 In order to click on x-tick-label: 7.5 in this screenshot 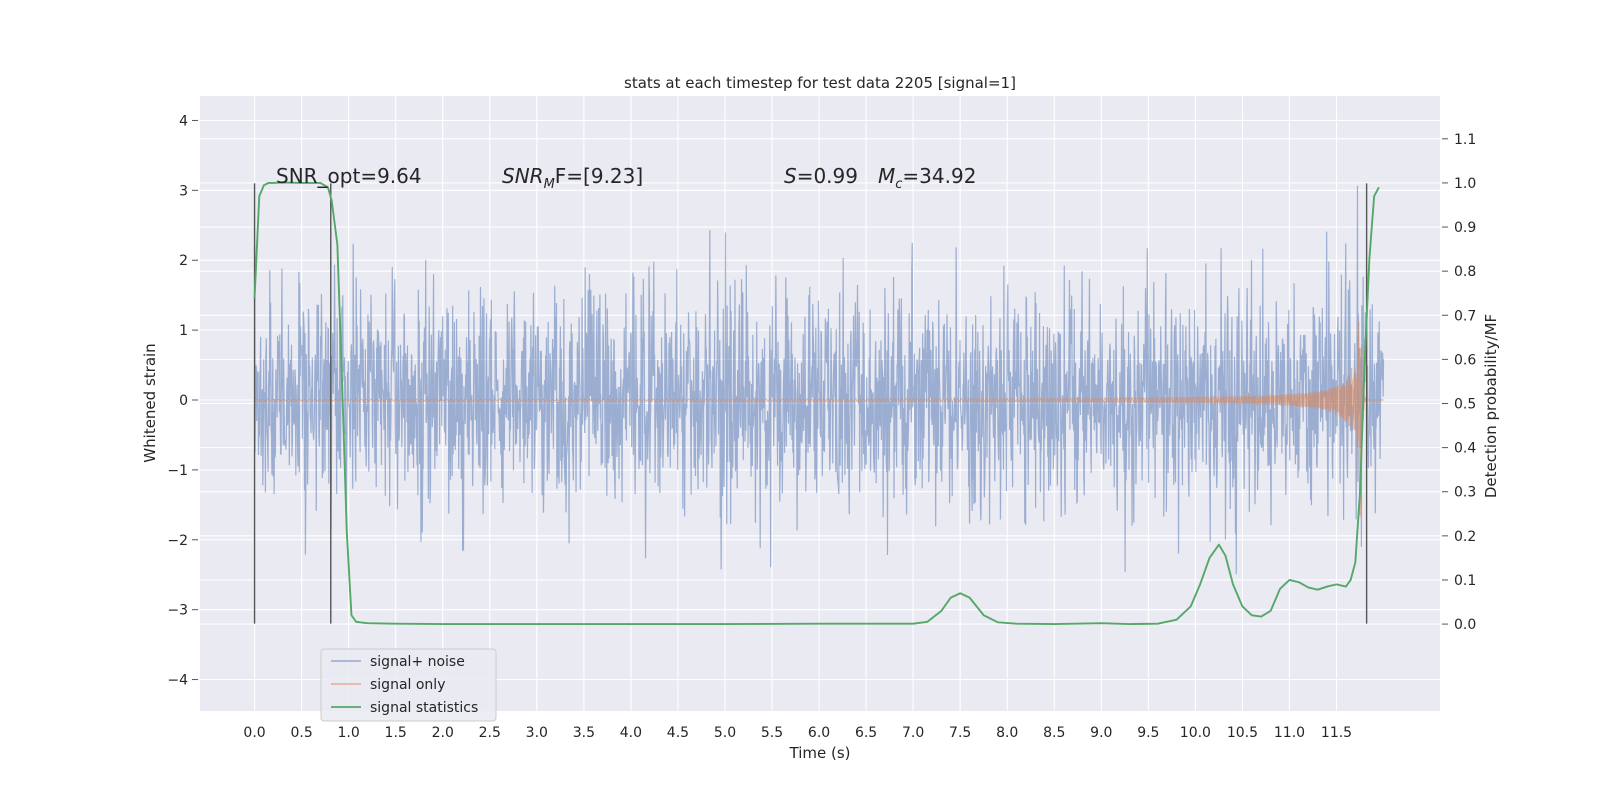, I will do `click(960, 733)`.